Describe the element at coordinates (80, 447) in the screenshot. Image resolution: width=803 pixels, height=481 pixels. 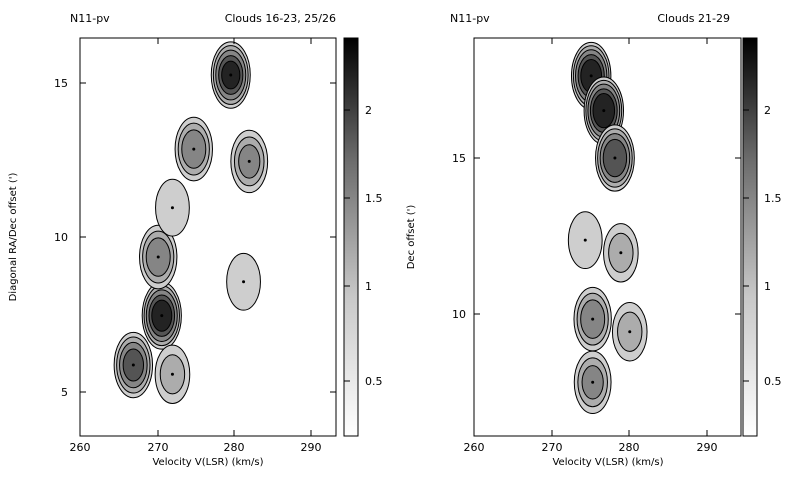
I see `left-x-tick-label: 260` at that location.